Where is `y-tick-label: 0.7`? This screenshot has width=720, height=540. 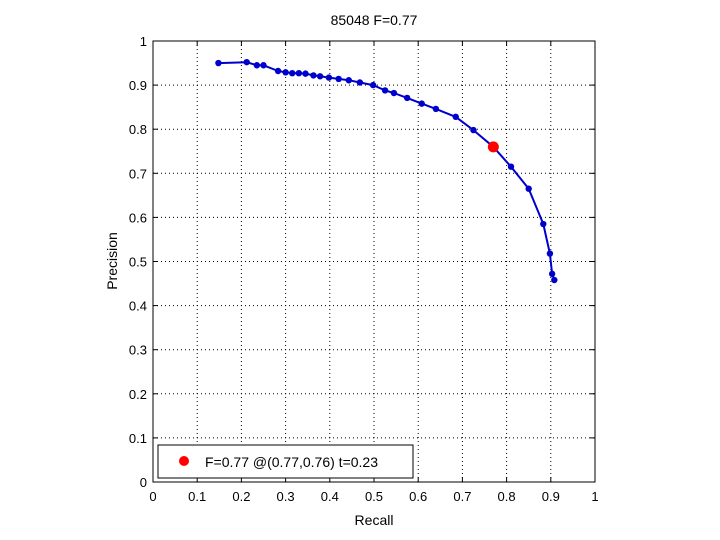 y-tick-label: 0.7 is located at coordinates (138, 173).